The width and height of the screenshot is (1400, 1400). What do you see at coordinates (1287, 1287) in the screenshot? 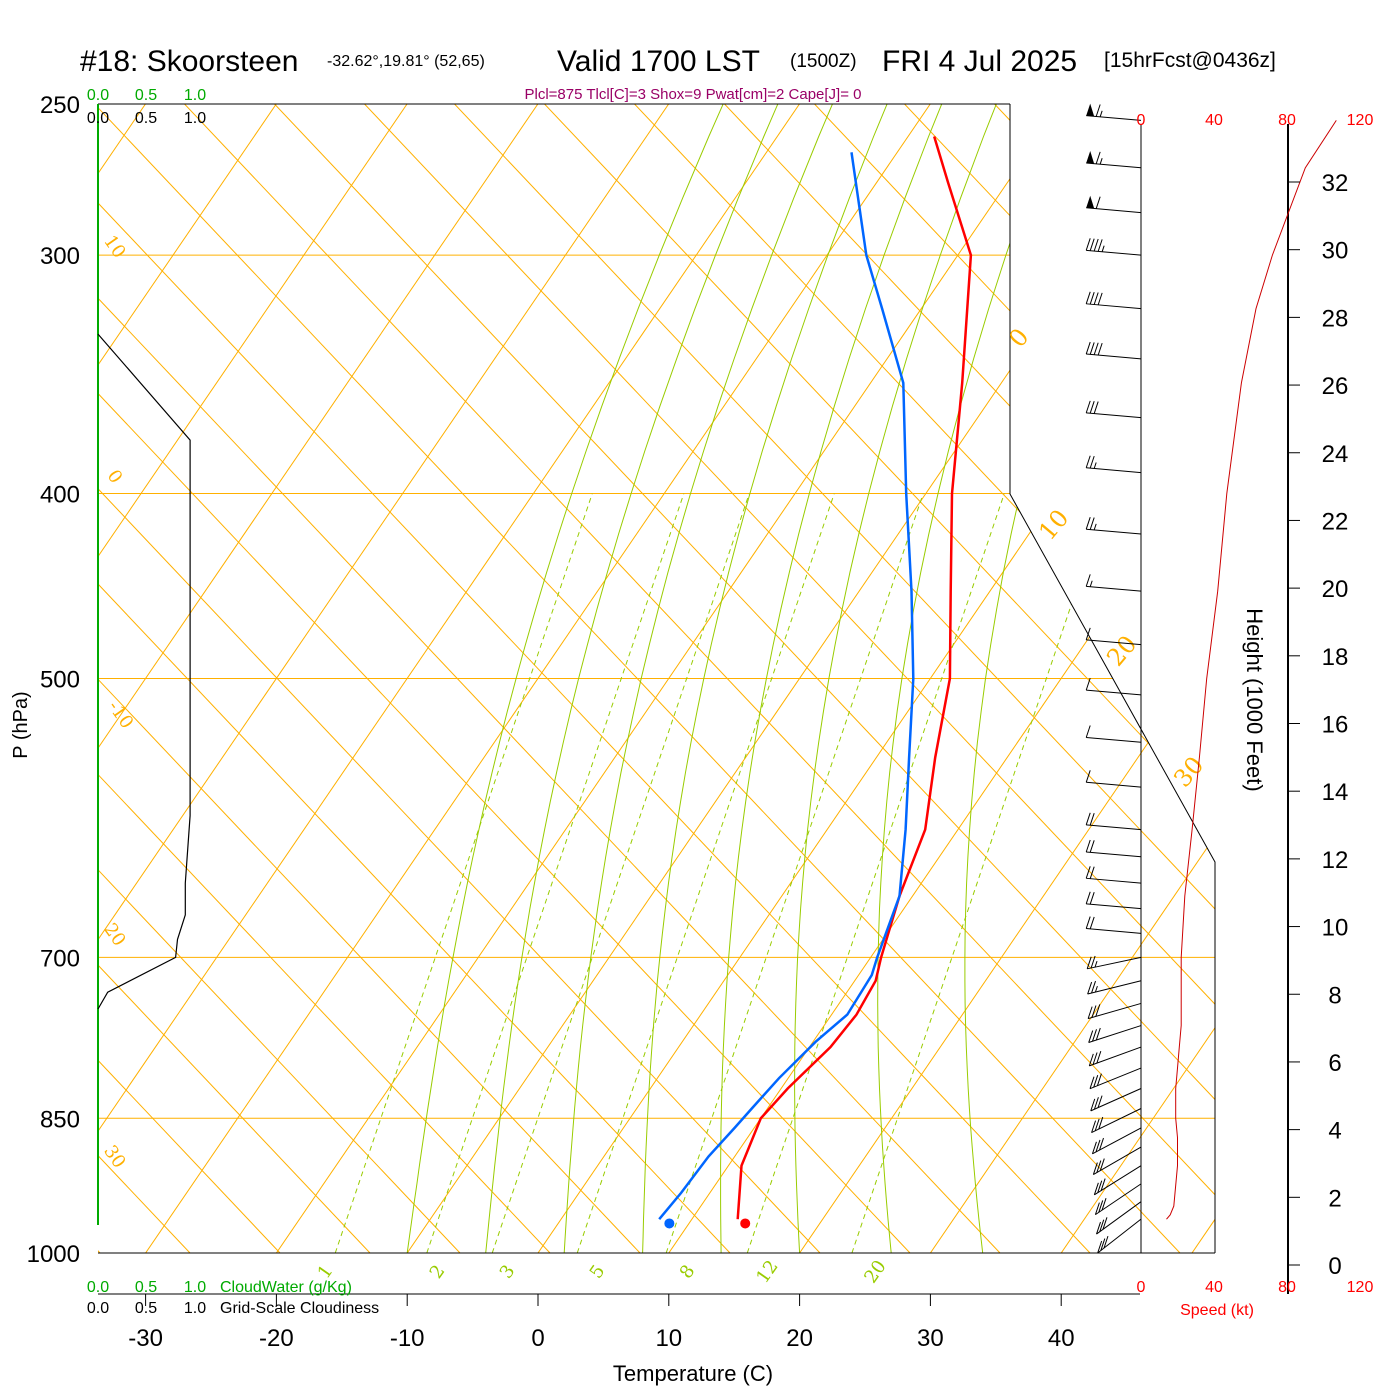
I see `speed-bottom-tick: 80` at bounding box center [1287, 1287].